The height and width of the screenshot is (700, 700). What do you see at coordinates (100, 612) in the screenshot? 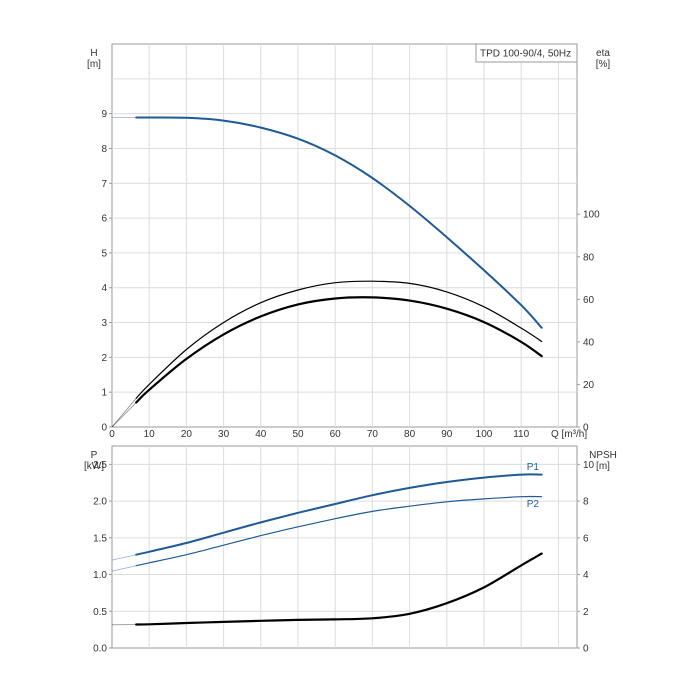
I see `y-tick-label-left: 0.5` at bounding box center [100, 612].